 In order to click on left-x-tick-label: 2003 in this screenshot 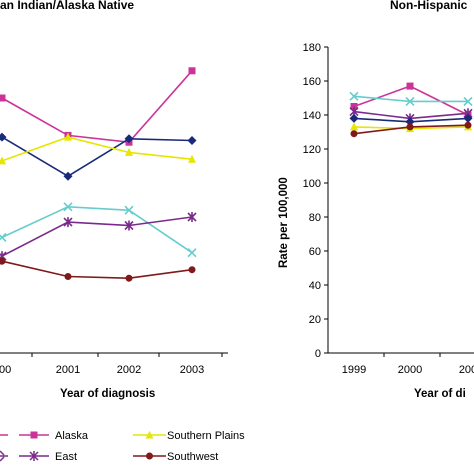, I will do `click(192, 370)`.